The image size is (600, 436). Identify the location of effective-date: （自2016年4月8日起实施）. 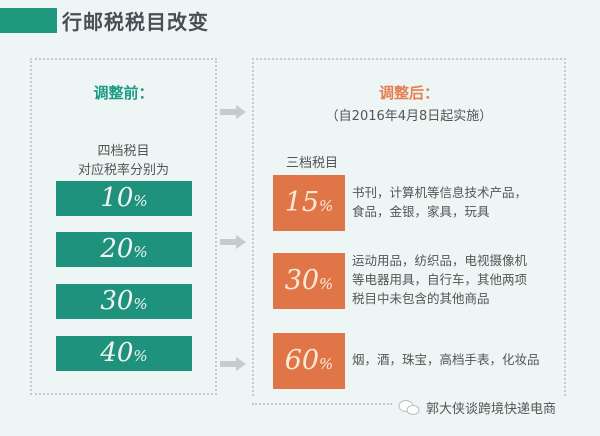
(409, 116).